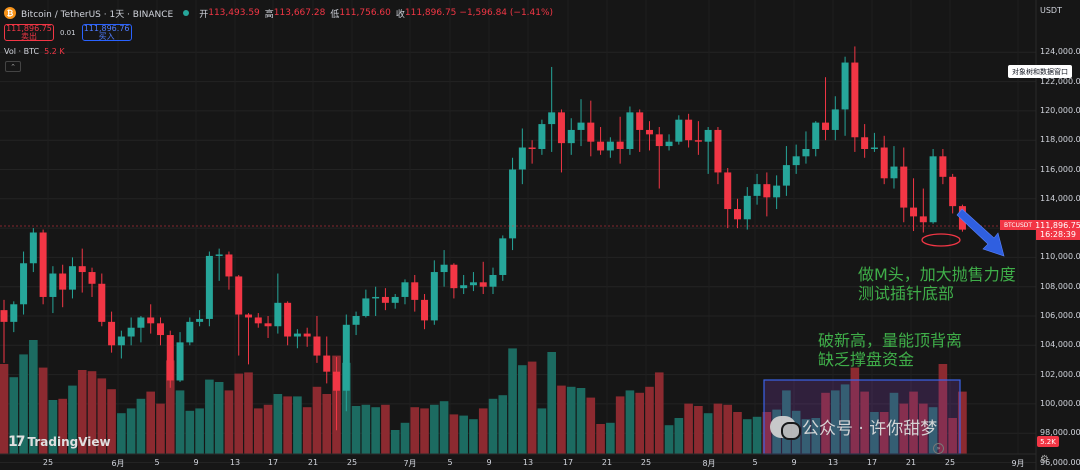 This screenshot has width=1080, height=470. I want to click on sell-button: 111,896.75 卖出, so click(29, 32).